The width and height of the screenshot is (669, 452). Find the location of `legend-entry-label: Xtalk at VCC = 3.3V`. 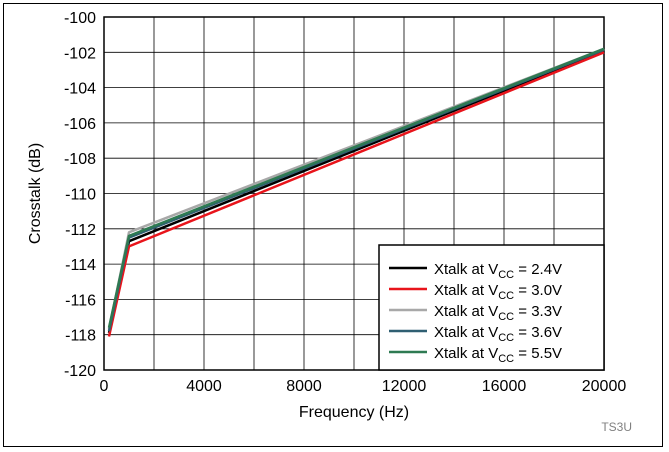

legend-entry-label: Xtalk at VCC = 3.3V is located at coordinates (498, 313).